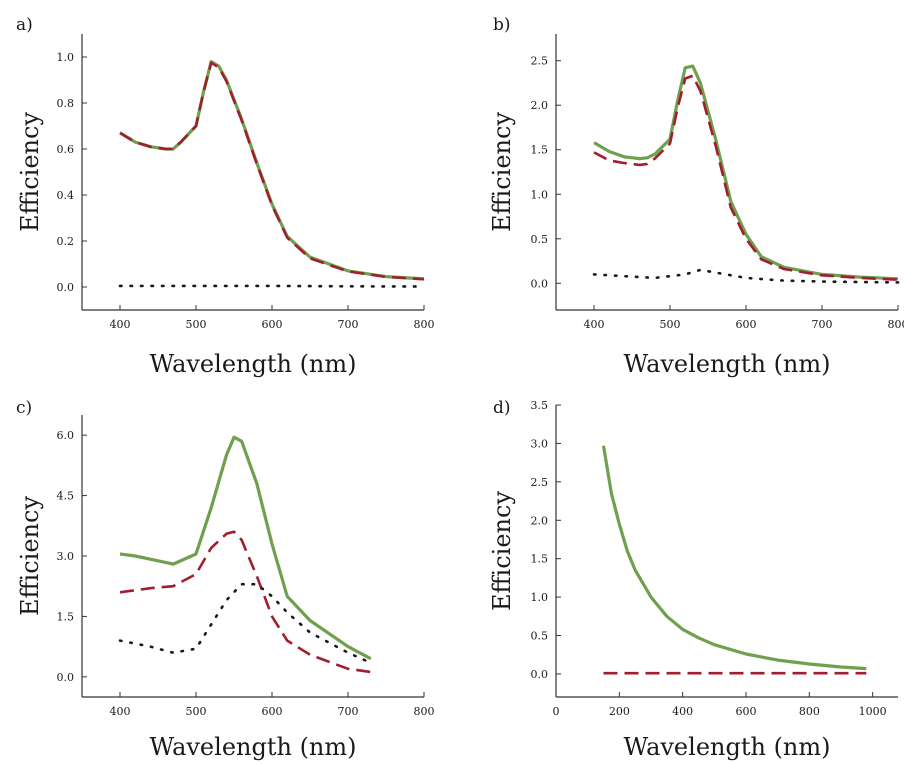  What do you see at coordinates (873, 711) in the screenshot?
I see `x-tick-label: 1000` at bounding box center [873, 711].